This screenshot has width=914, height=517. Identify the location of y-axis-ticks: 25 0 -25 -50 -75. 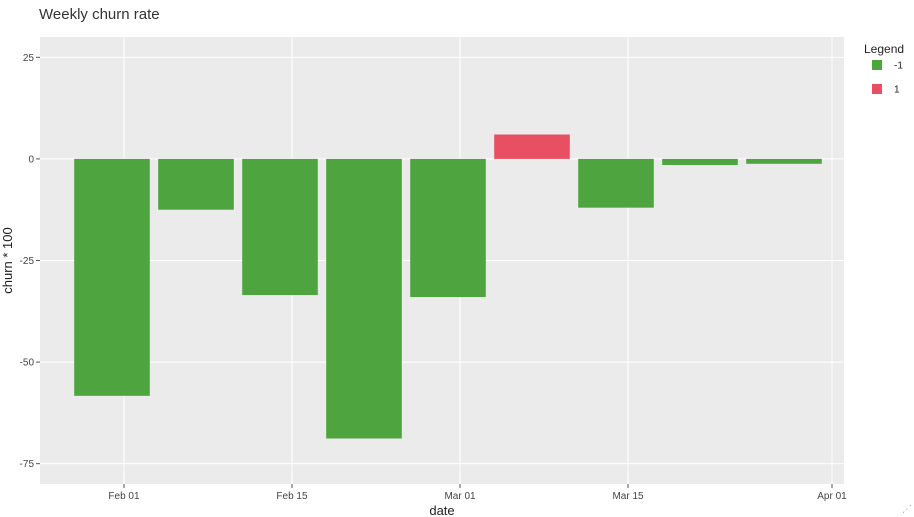
(30, 261).